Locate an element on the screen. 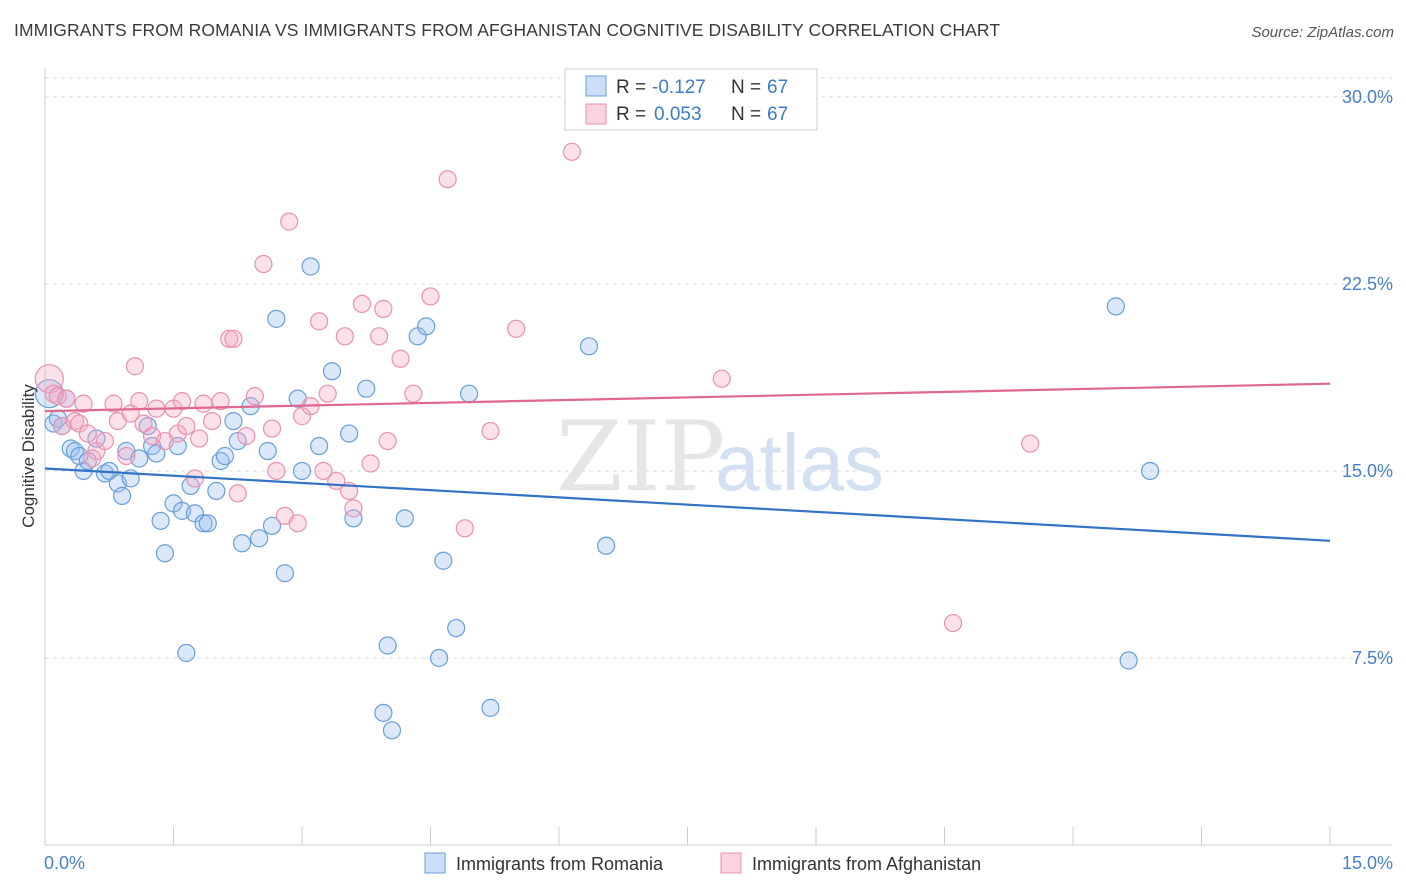  legend-n-value-1: 67 is located at coordinates (777, 114).